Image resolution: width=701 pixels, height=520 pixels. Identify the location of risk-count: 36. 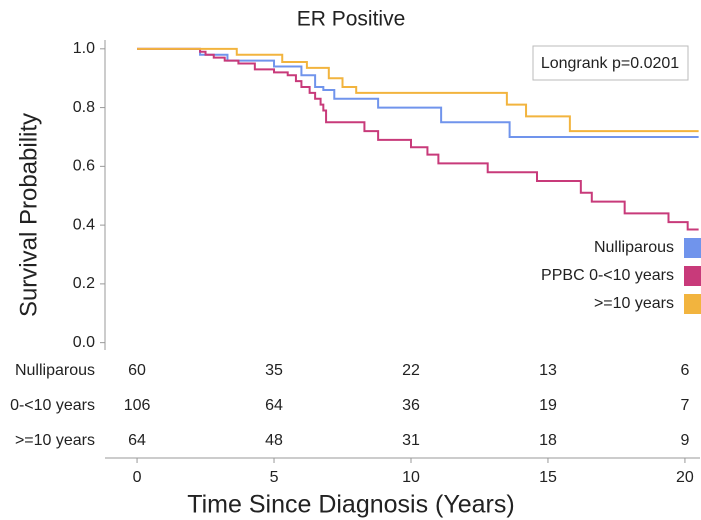
(411, 405).